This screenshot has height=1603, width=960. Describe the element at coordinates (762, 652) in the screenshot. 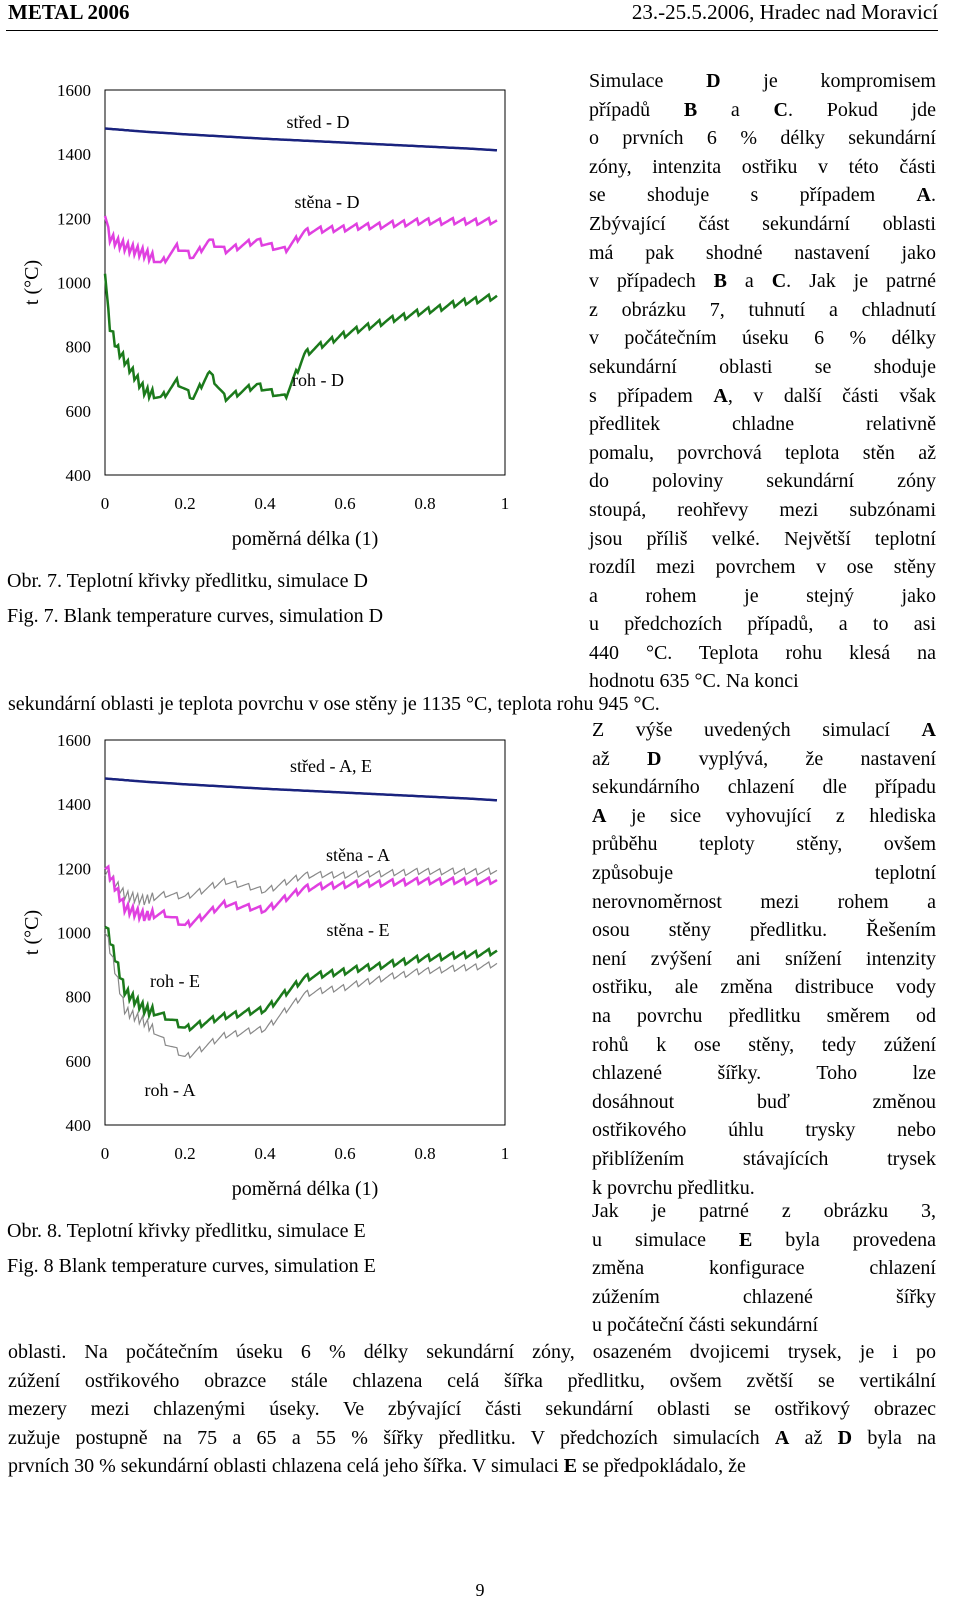

I see `paragraph-1-line: 440 °C. Teplota rohu klesá na` at that location.